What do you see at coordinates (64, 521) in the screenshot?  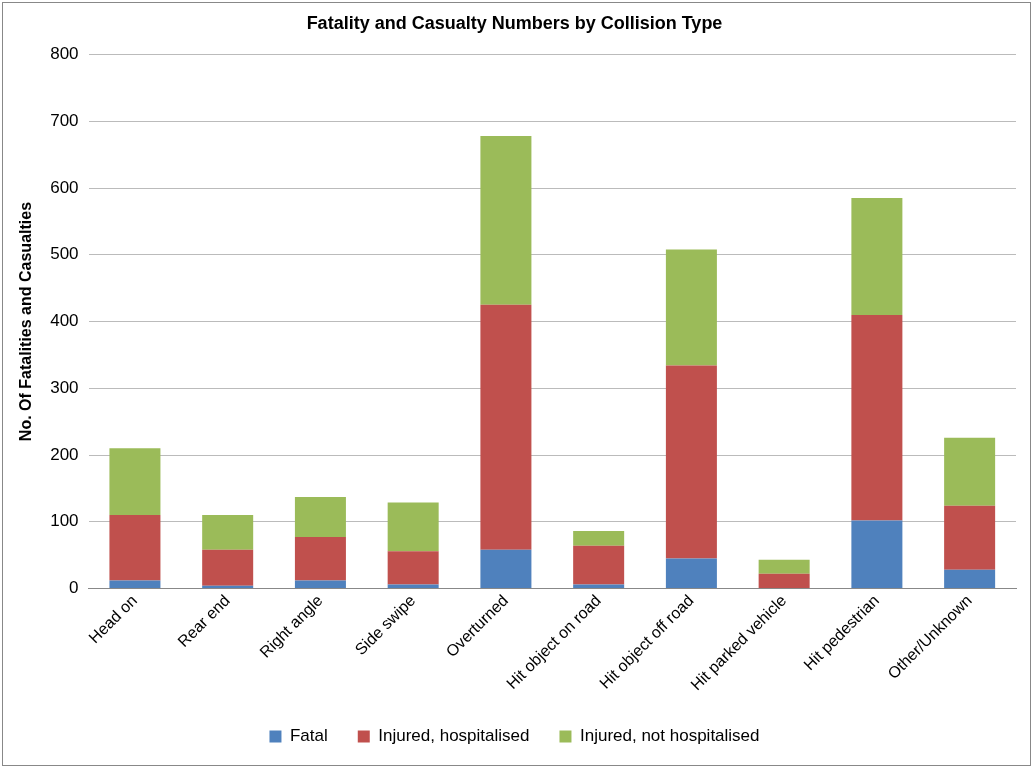 I see `y-tick-label: 100` at bounding box center [64, 521].